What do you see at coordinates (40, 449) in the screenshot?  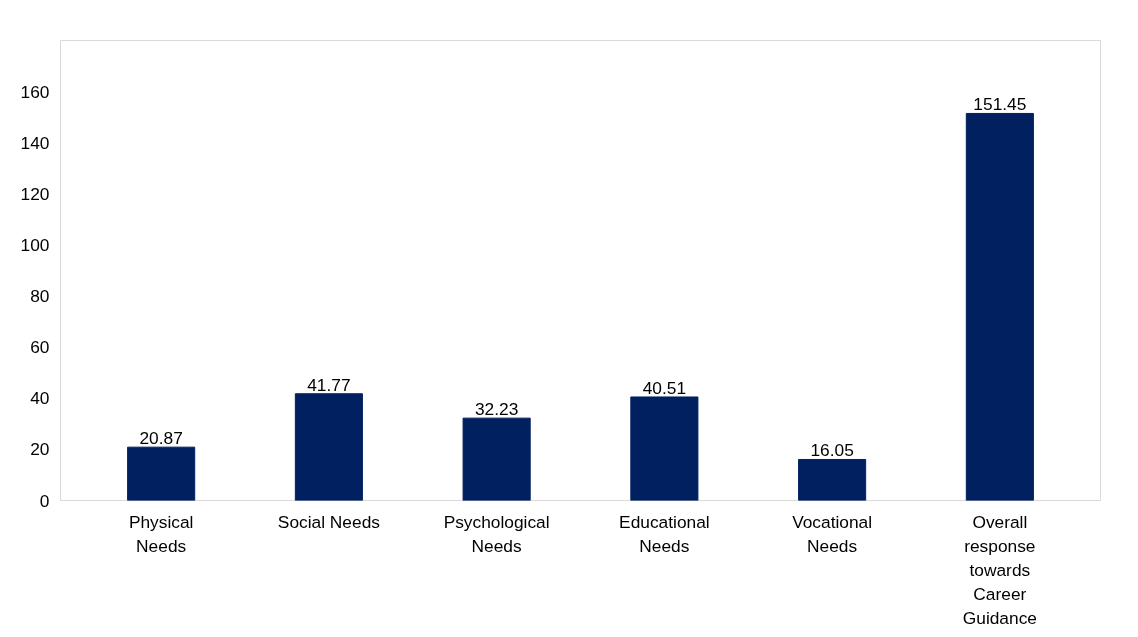 I see `y-tick-label: 20` at bounding box center [40, 449].